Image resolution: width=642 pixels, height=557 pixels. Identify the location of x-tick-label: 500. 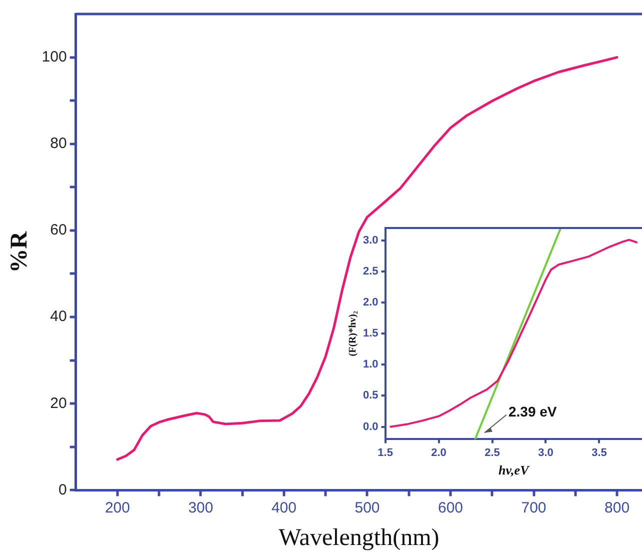
(367, 507).